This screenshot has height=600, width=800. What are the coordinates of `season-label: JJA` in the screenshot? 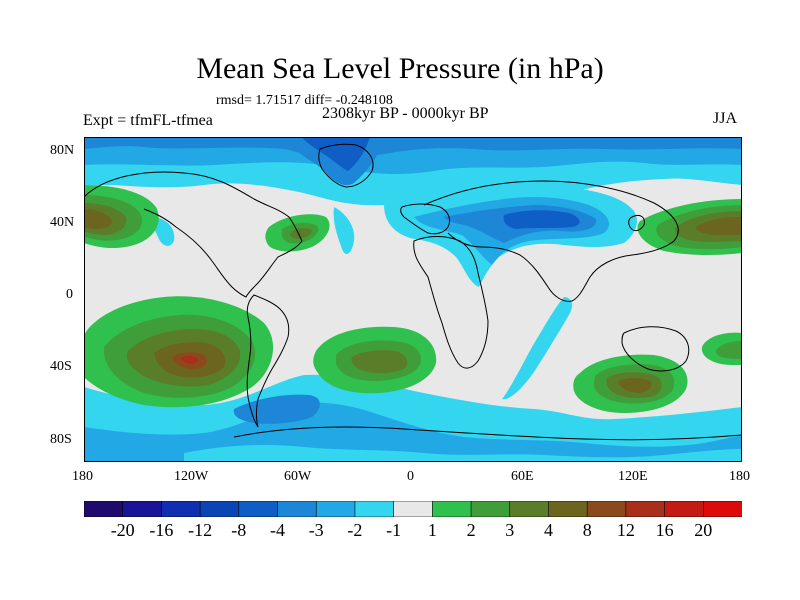 It's located at (725, 118).